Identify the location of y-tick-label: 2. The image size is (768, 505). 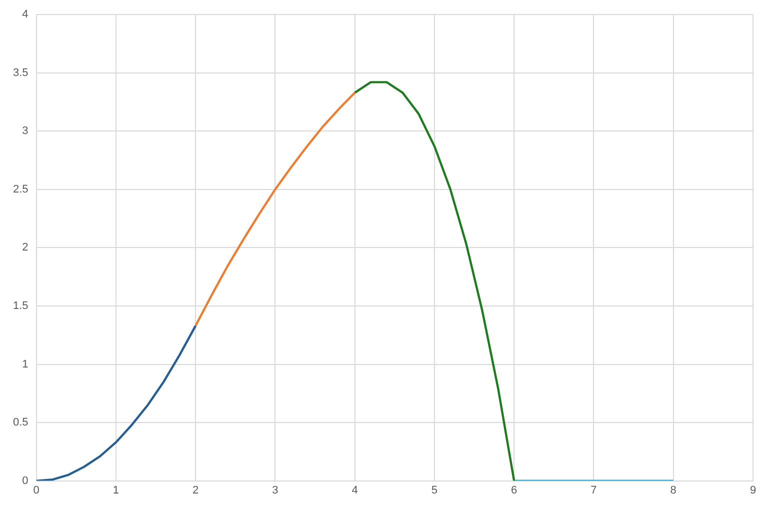
(25, 248).